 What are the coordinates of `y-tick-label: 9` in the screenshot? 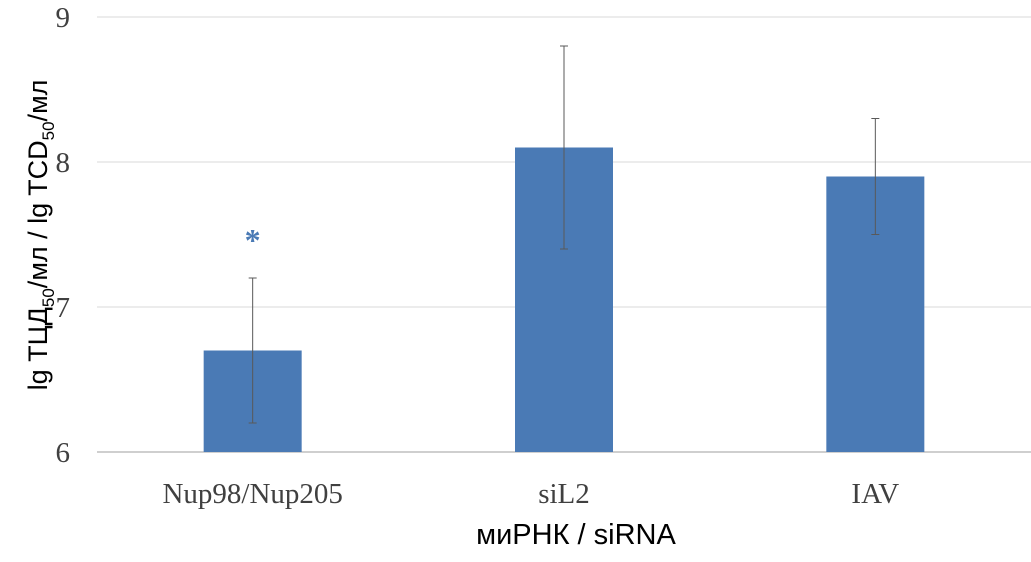 It's located at (63, 18).